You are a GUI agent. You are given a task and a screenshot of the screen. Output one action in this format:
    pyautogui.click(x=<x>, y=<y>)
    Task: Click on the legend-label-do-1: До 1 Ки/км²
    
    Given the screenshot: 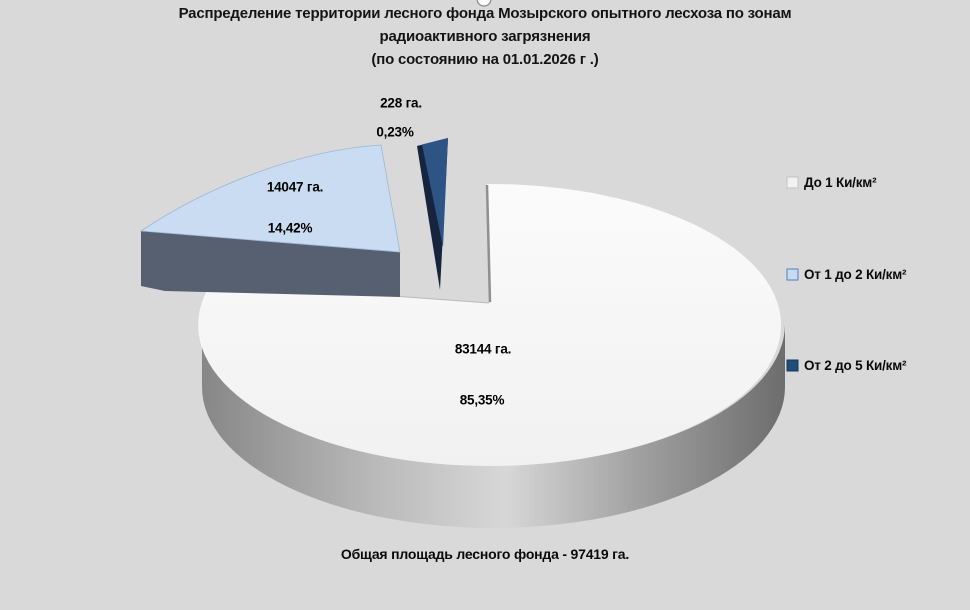 What is the action you would take?
    pyautogui.click(x=840, y=182)
    